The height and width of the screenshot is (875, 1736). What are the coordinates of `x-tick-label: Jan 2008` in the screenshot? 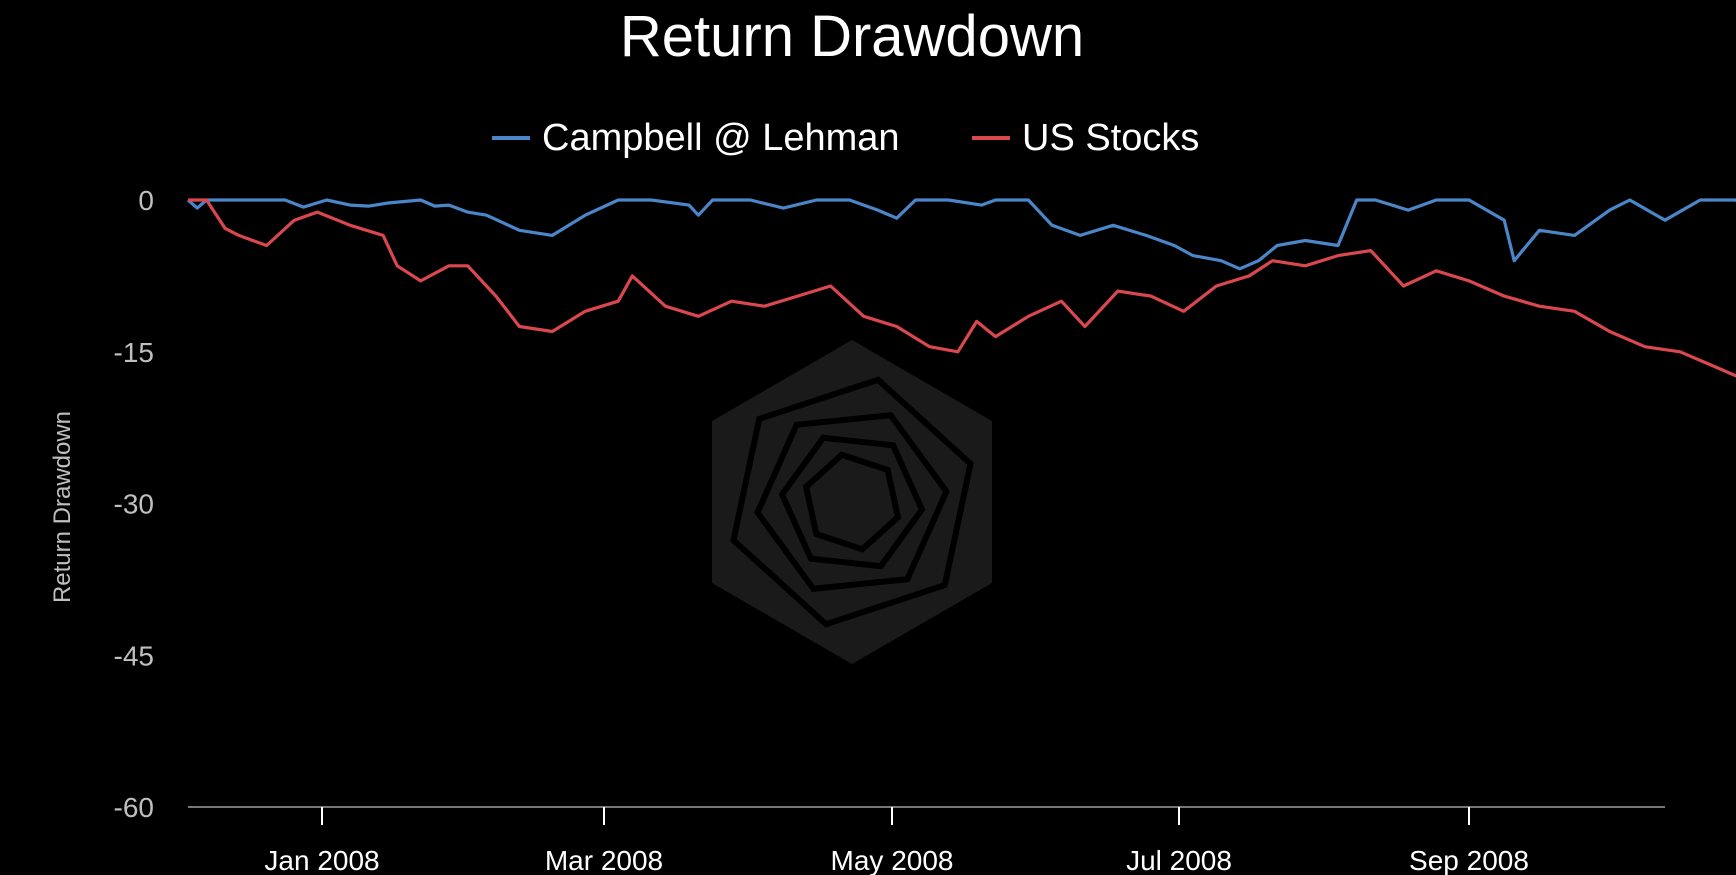 It's located at (321, 860).